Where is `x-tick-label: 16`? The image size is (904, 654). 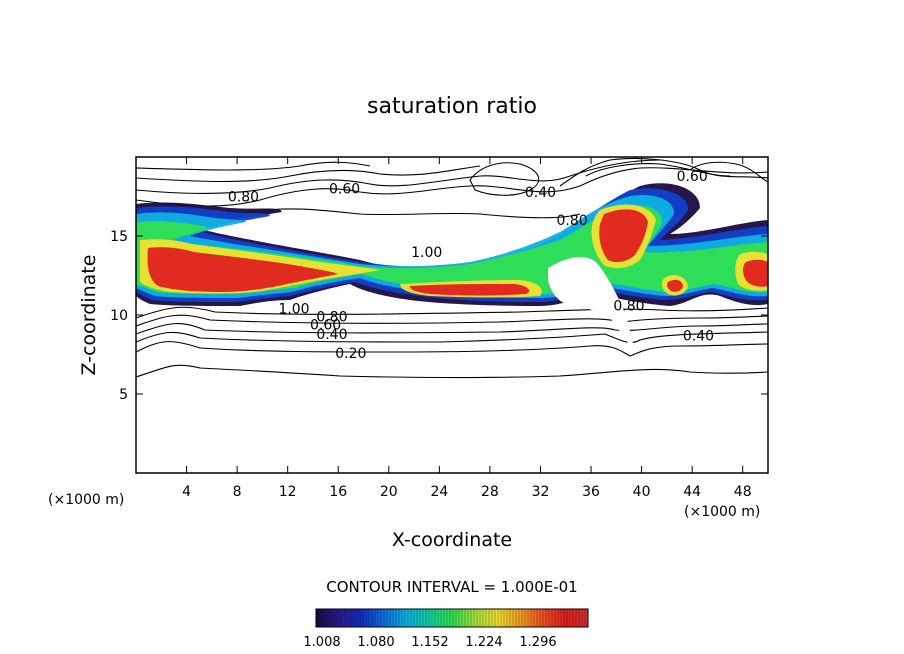 x-tick-label: 16 is located at coordinates (338, 492).